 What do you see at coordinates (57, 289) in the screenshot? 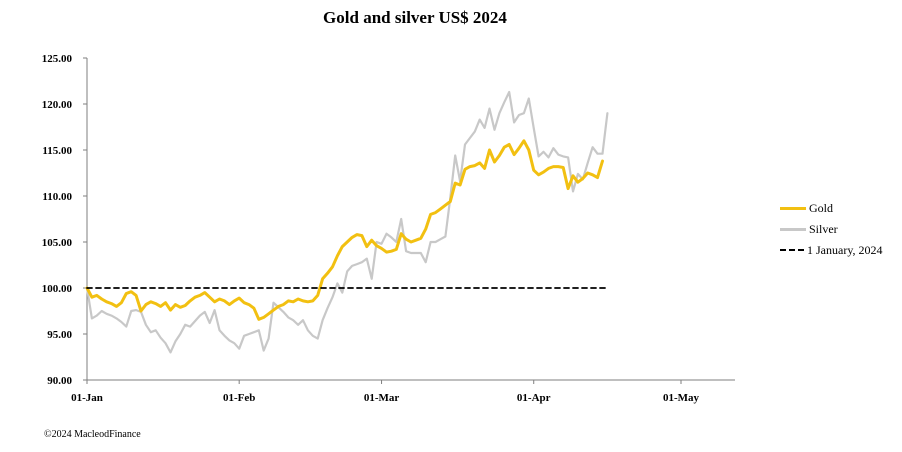
I see `y-tick-label: 100.00` at bounding box center [57, 289].